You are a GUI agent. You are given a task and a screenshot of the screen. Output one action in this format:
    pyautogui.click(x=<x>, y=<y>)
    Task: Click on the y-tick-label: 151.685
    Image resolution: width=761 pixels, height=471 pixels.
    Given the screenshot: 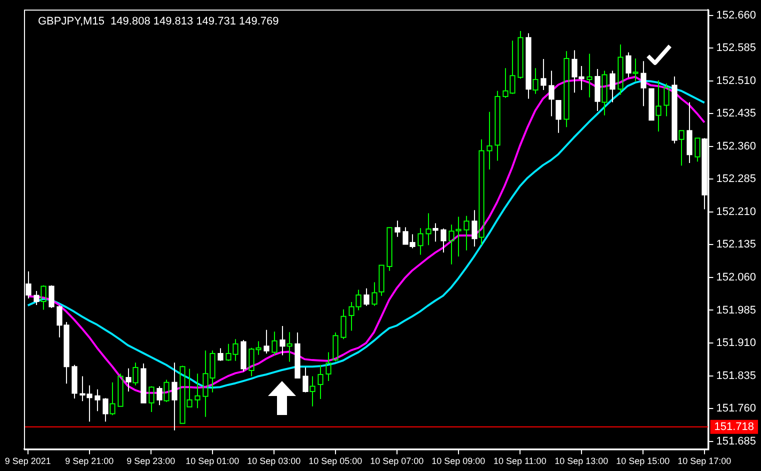 What is the action you would take?
    pyautogui.click(x=736, y=441)
    